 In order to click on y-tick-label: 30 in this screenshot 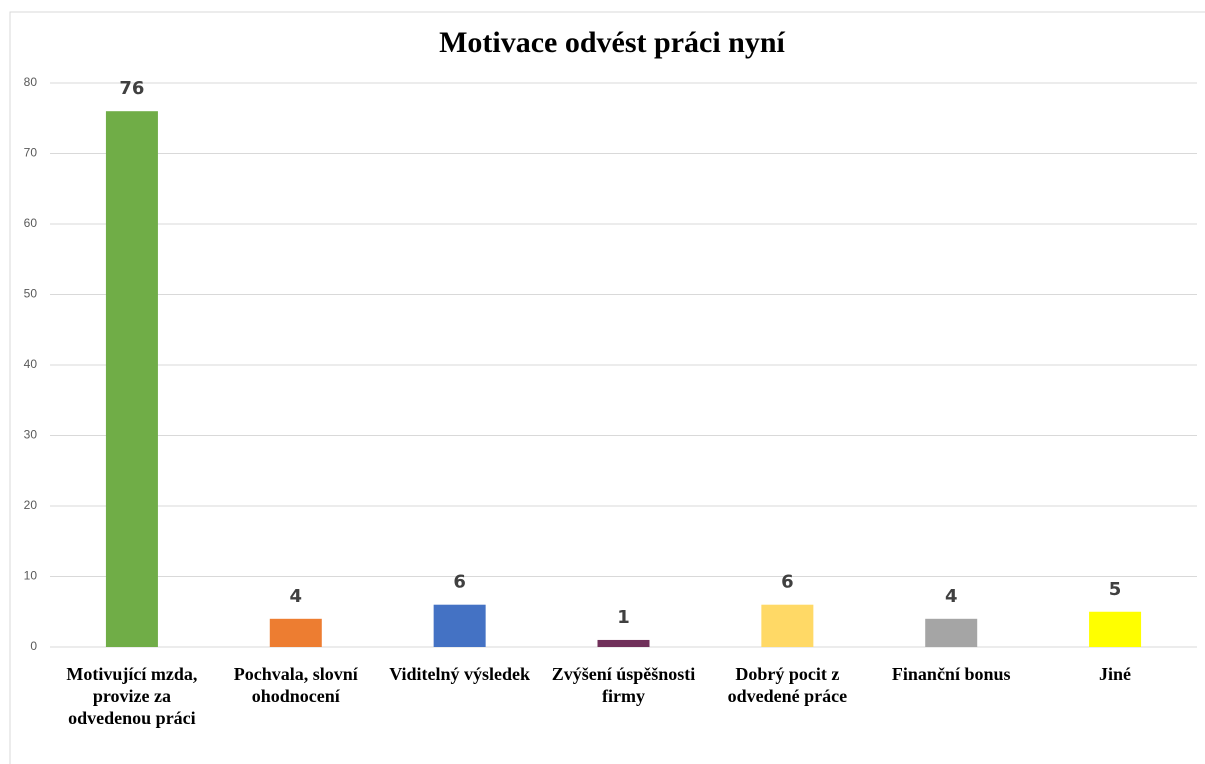, I will do `click(31, 435)`.